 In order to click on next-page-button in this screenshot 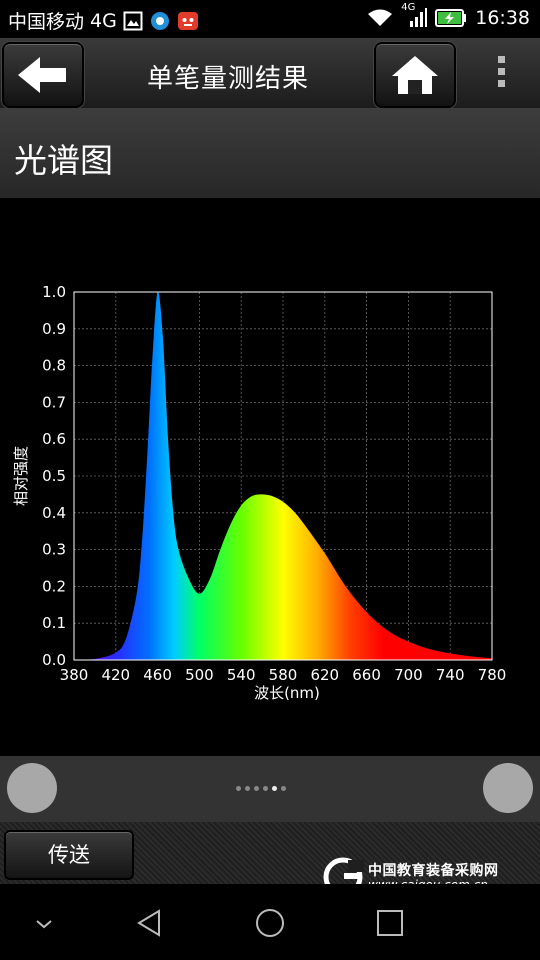, I will do `click(508, 788)`.